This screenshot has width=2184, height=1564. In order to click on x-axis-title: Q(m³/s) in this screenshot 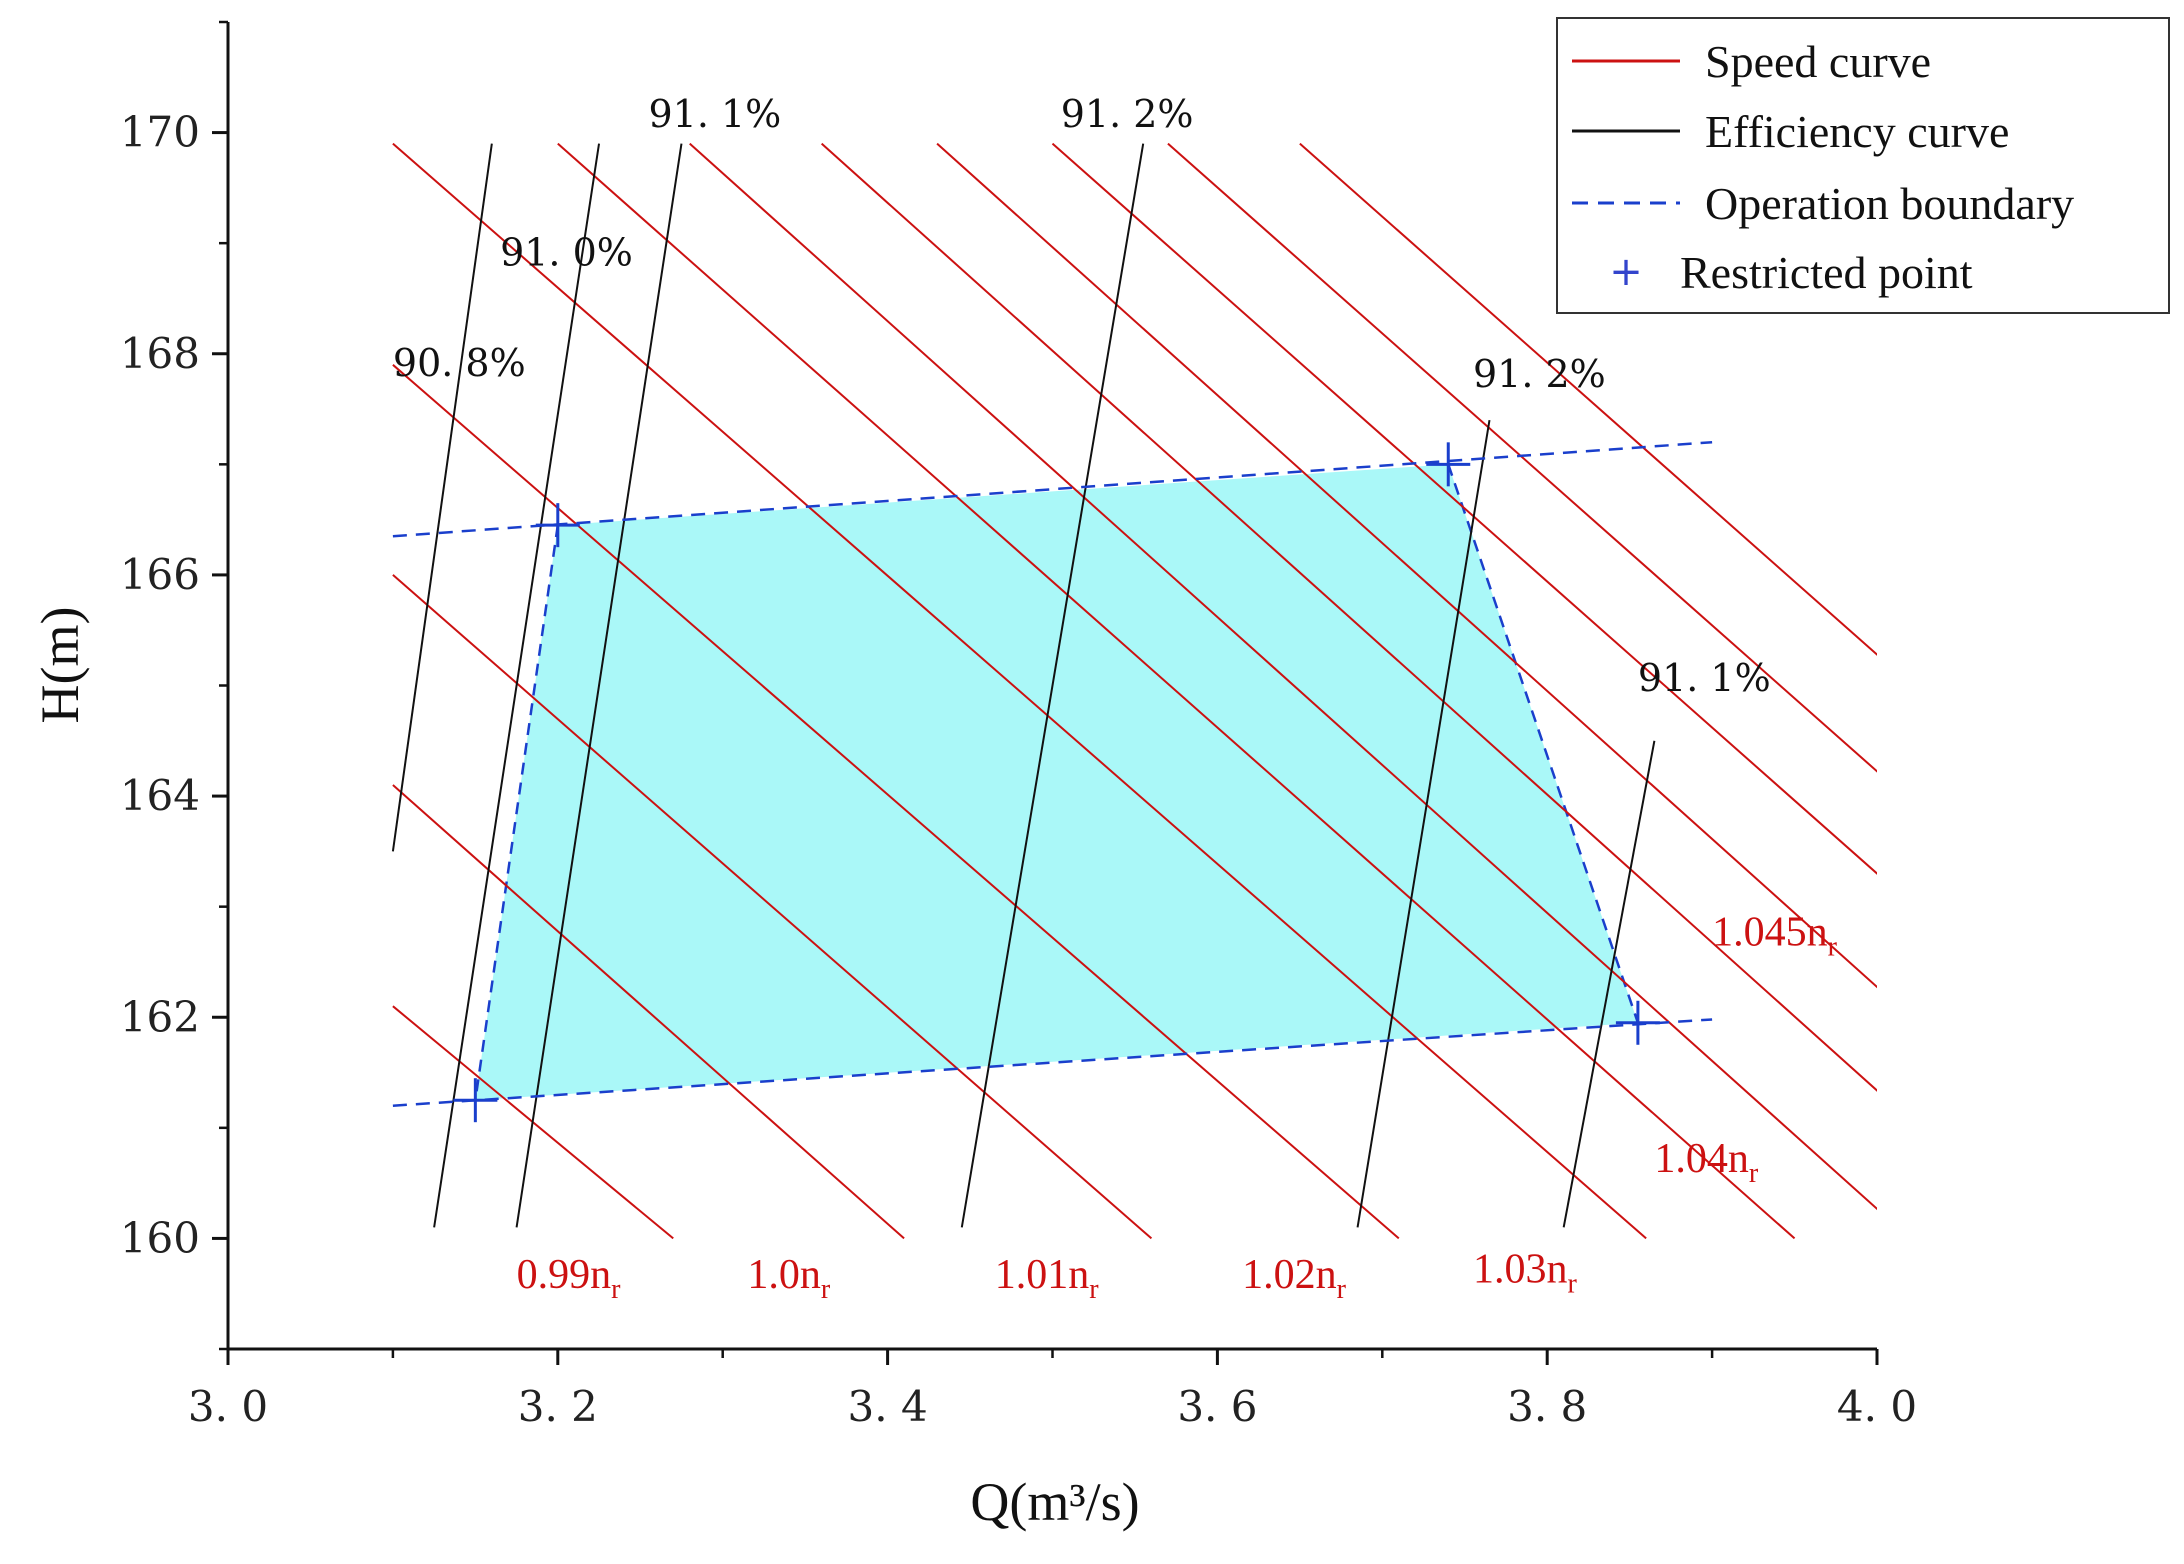, I will do `click(1054, 1502)`.